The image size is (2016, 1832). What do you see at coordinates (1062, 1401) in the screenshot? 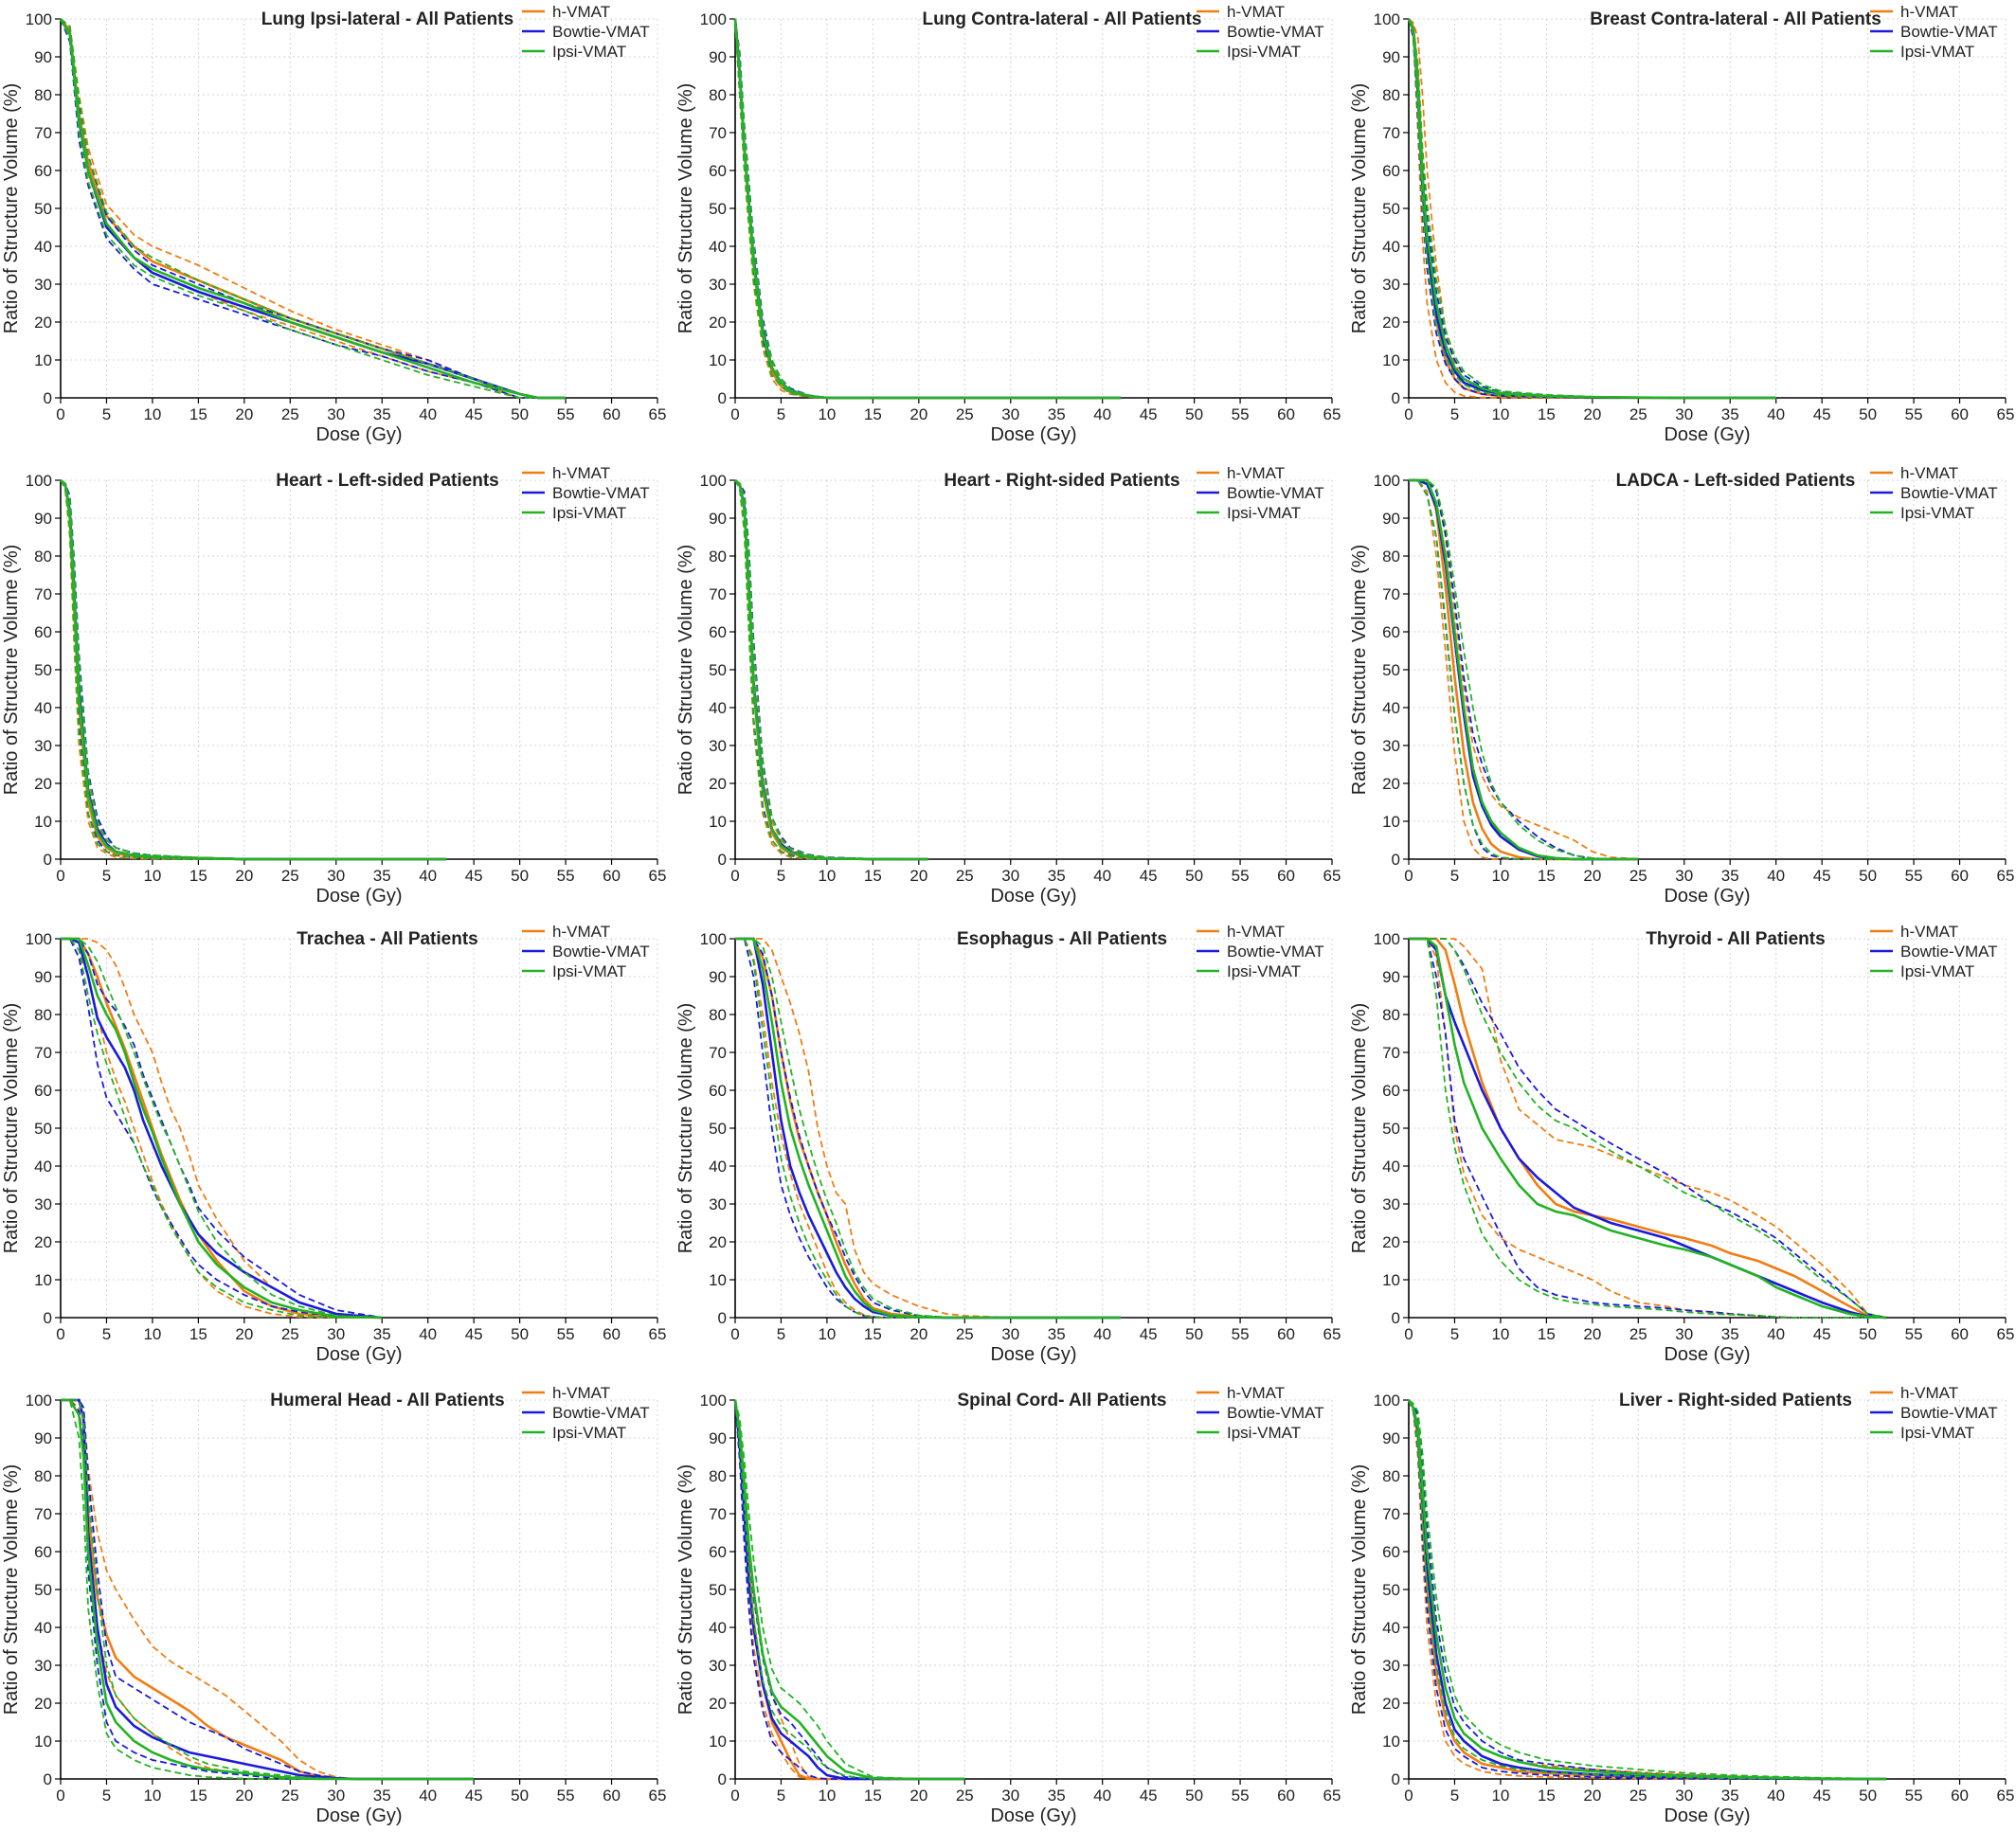
I see `panel-title: Spinal Cord- All Patients` at bounding box center [1062, 1401].